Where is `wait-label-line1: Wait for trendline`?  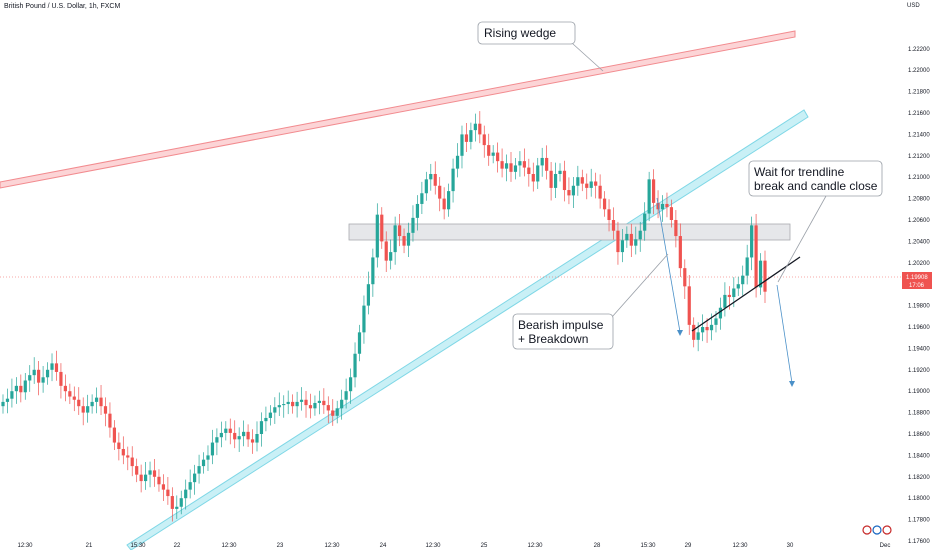 wait-label-line1: Wait for trendline is located at coordinates (799, 172).